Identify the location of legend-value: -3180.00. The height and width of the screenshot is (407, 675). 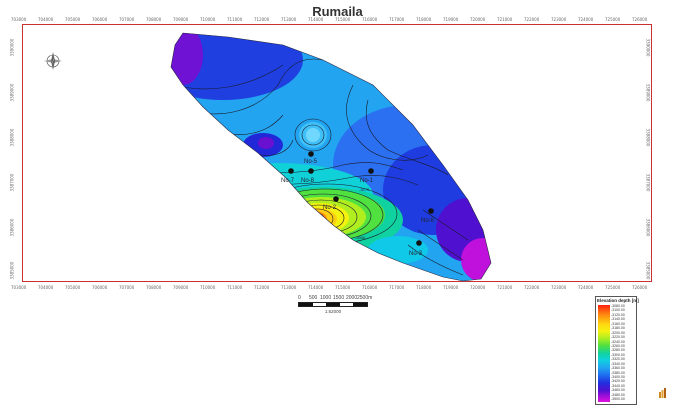
(618, 328).